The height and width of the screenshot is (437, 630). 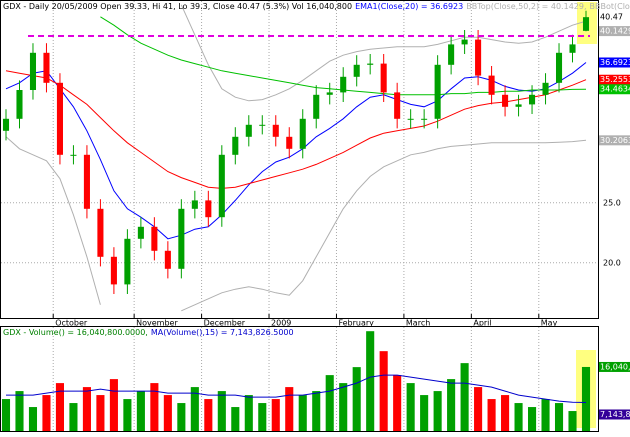 What do you see at coordinates (526, 6) in the screenshot?
I see `legend-entry: BBTop(Close,50,2) = 40.1429,` at bounding box center [526, 6].